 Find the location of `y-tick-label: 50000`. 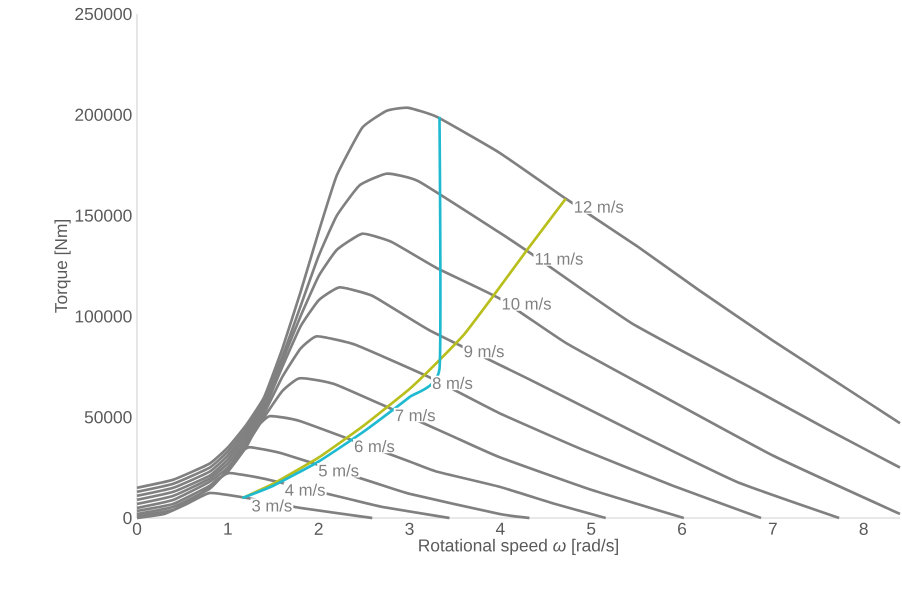

y-tick-label: 50000 is located at coordinates (108, 417).